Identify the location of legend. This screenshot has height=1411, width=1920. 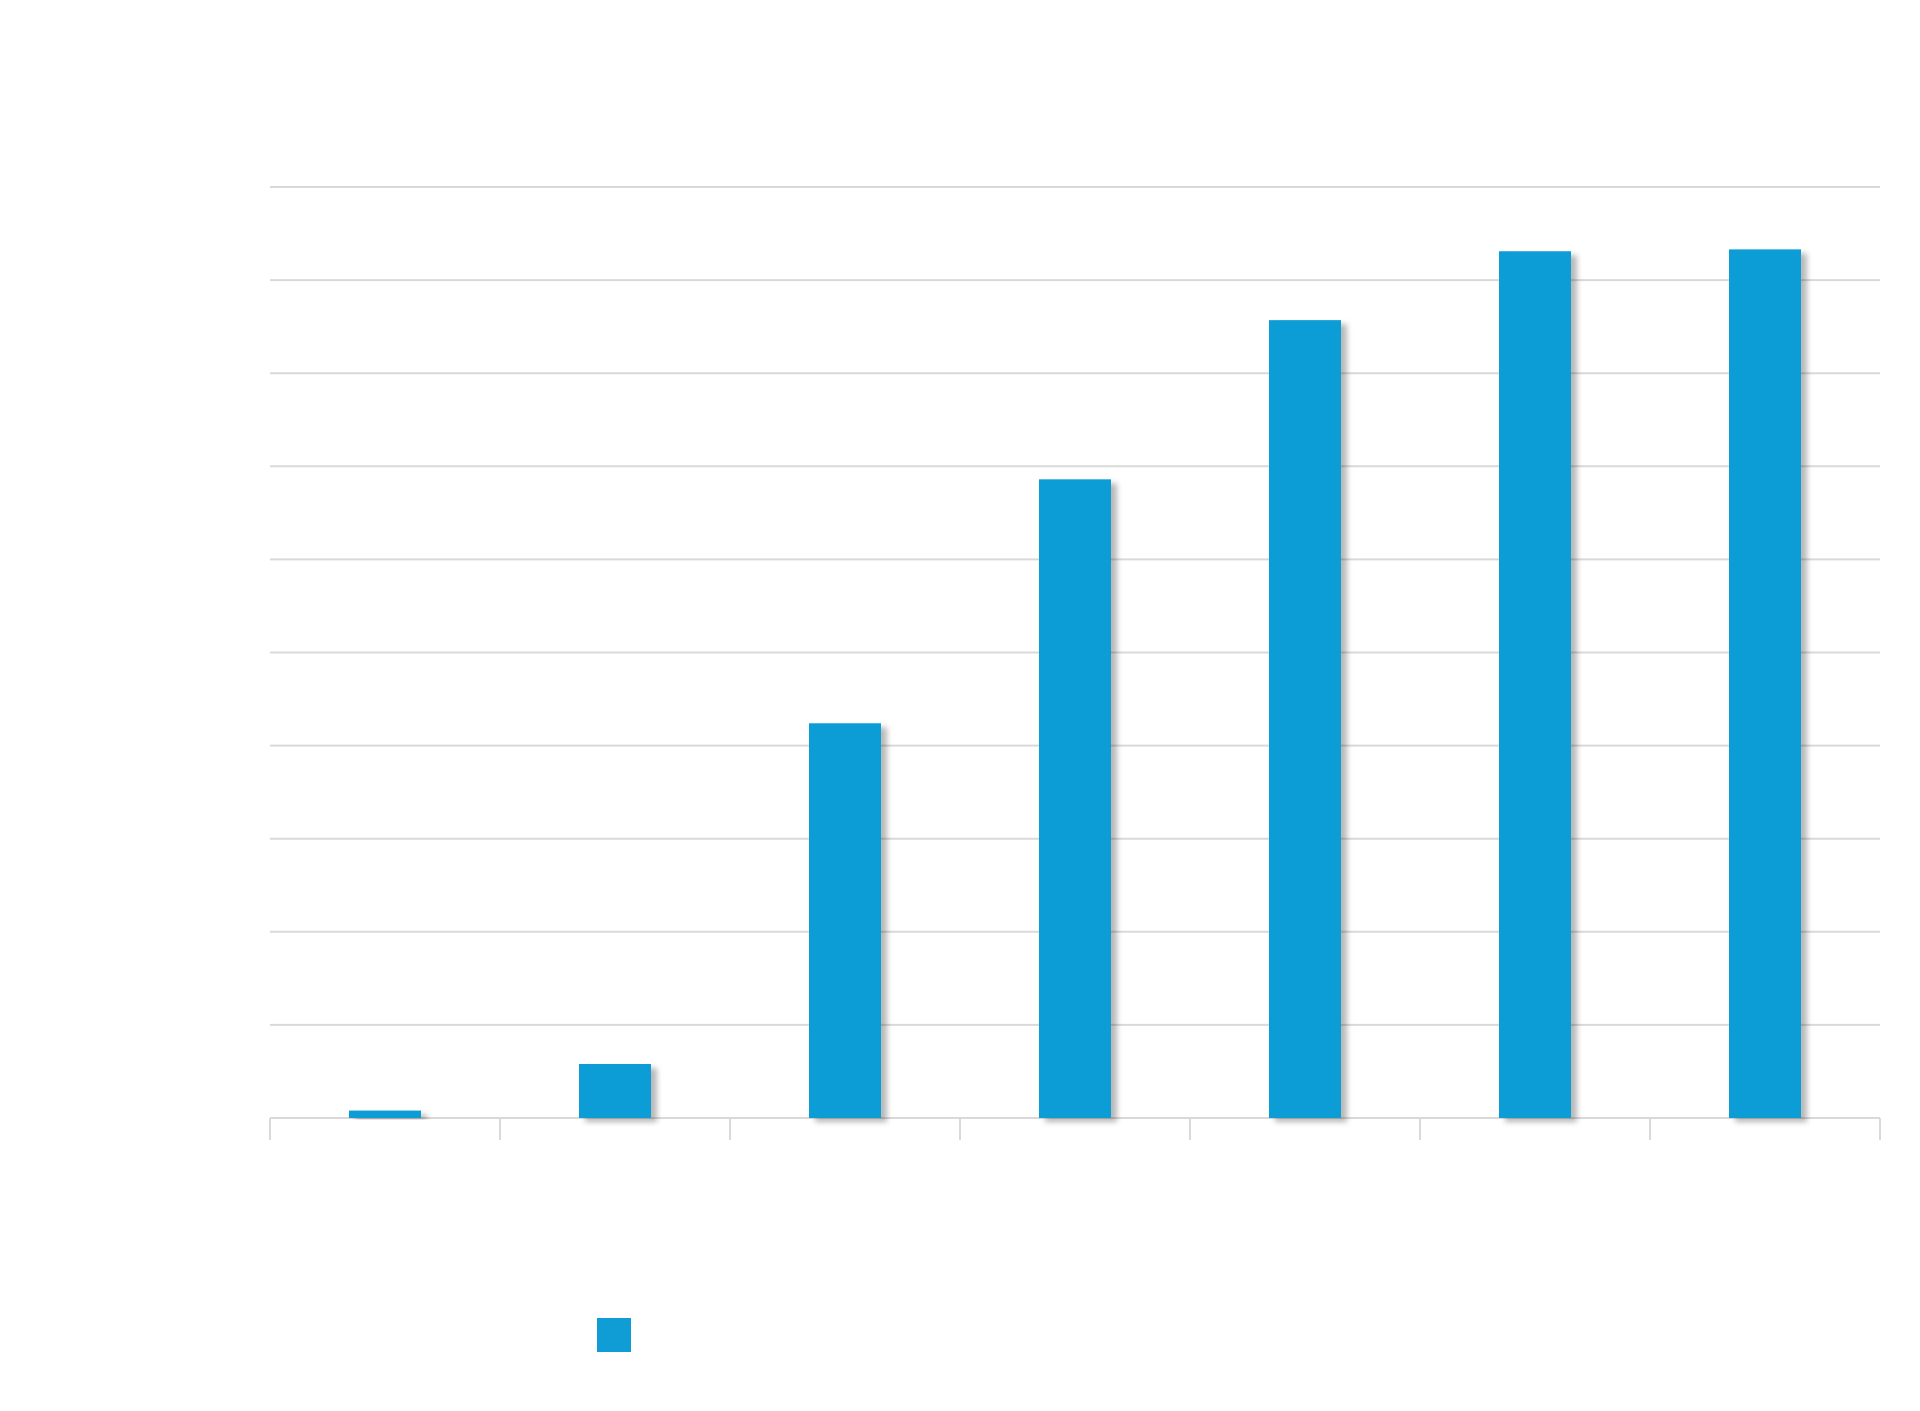
(614, 1335).